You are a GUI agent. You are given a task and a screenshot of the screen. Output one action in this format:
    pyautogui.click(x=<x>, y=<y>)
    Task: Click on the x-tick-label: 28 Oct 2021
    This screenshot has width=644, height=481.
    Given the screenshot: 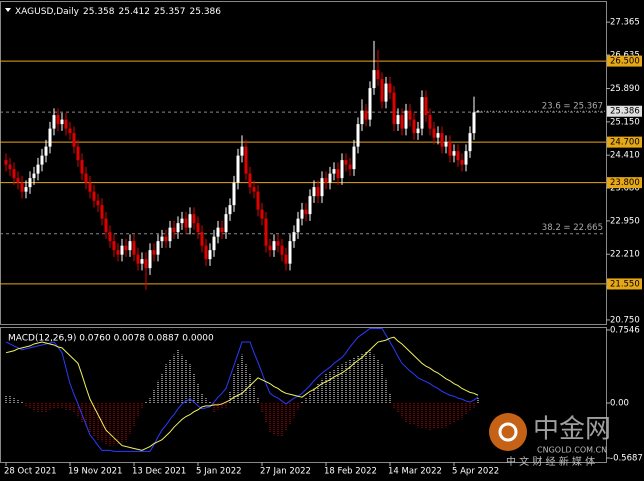 What is the action you would take?
    pyautogui.click(x=30, y=472)
    